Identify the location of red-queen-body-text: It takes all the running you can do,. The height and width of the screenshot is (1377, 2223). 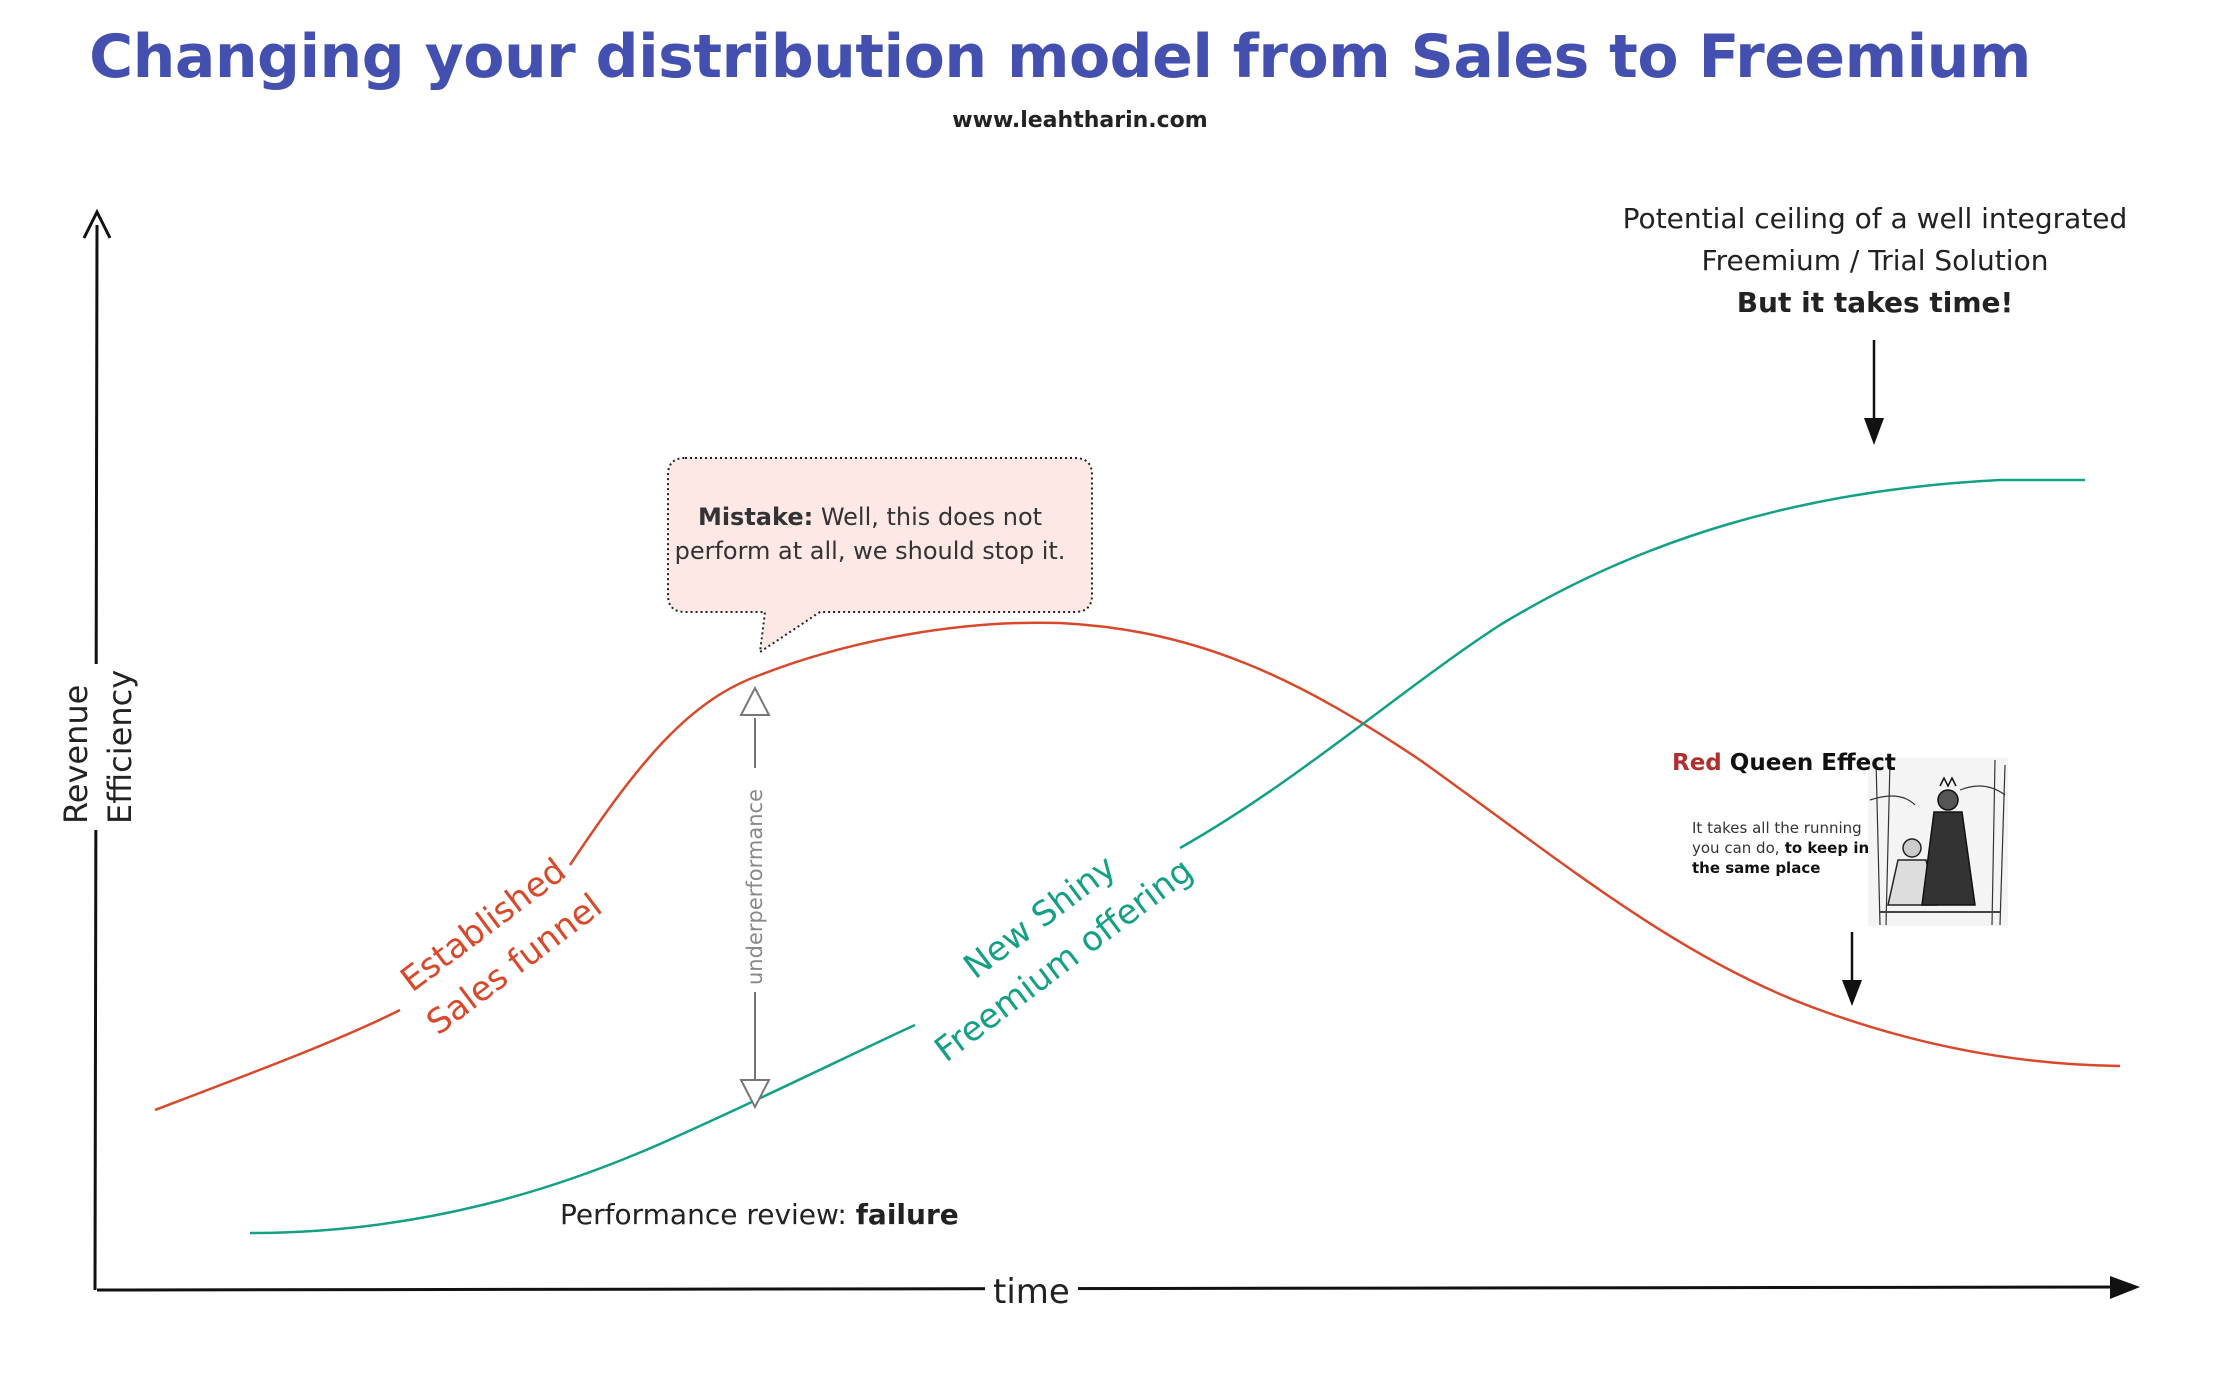
(1777, 838).